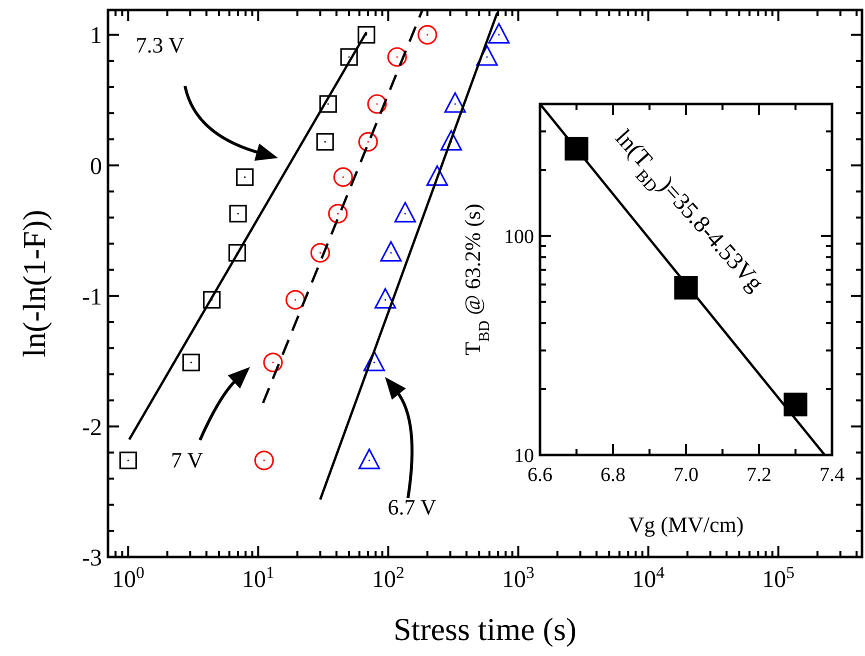 This screenshot has height=656, width=865. I want to click on y-tick-label: 0, so click(96, 167).